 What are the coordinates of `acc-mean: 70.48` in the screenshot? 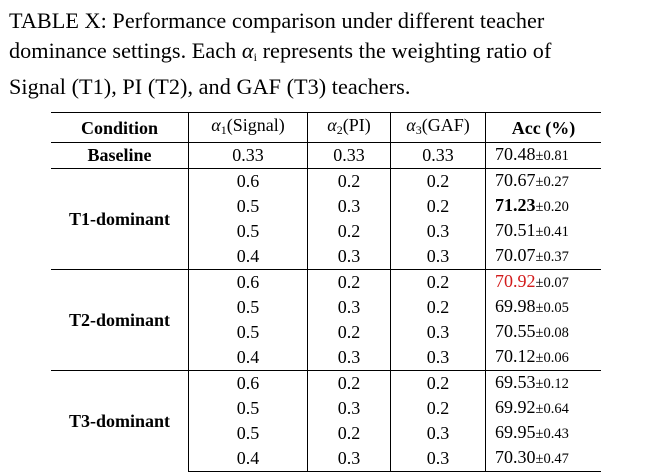 It's located at (515, 154).